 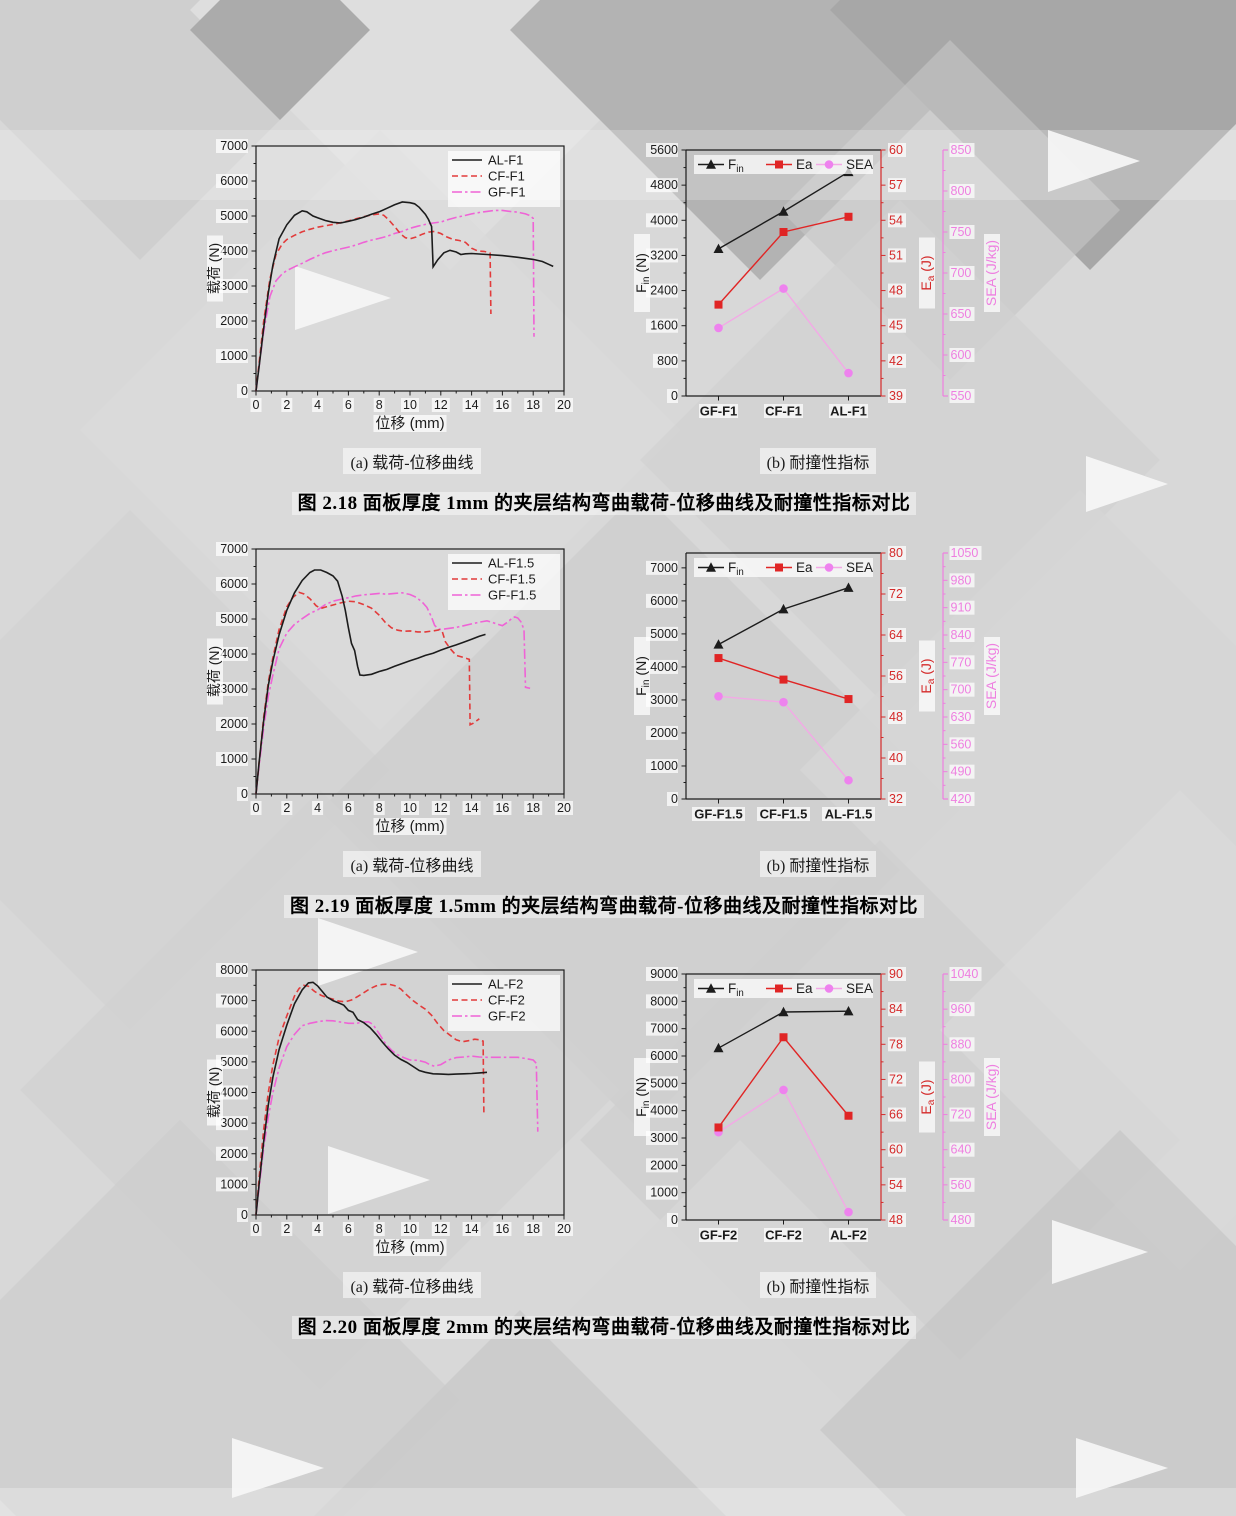 I want to click on svg-text: 6, so click(x=348, y=405).